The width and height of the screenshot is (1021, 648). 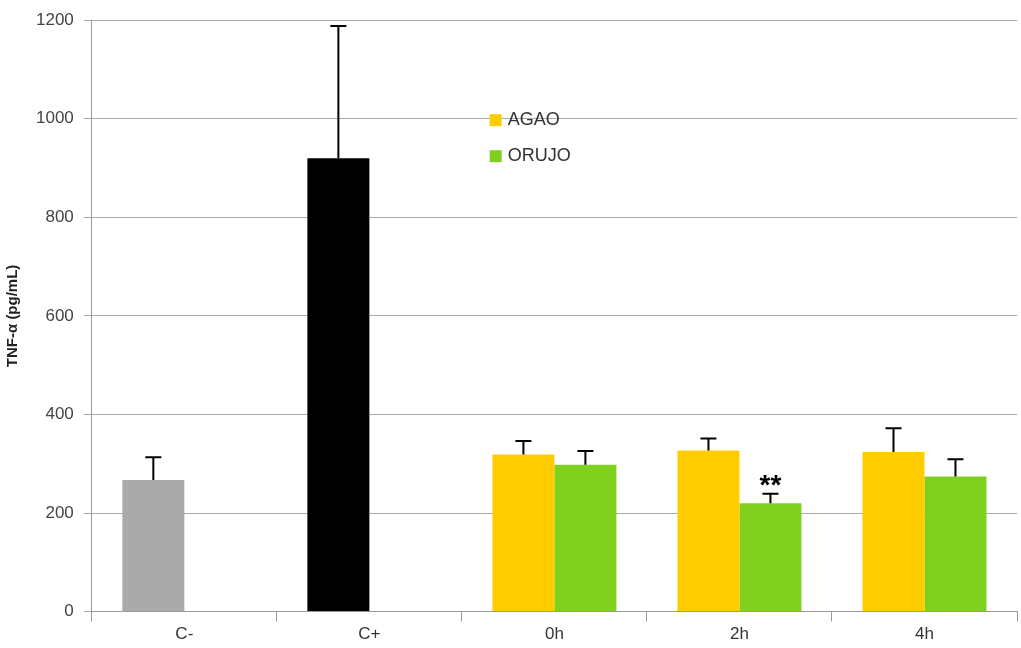 What do you see at coordinates (554, 634) in the screenshot?
I see `x-tick-label: 0h` at bounding box center [554, 634].